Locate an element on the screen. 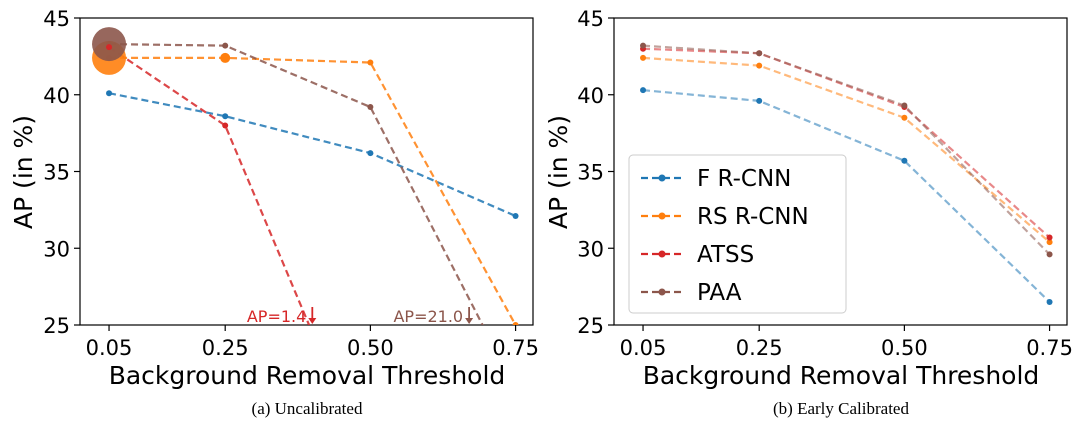 The width and height of the screenshot is (1077, 421). legend: F R-CNN RS R-CNN ATSS PAA is located at coordinates (737, 234).